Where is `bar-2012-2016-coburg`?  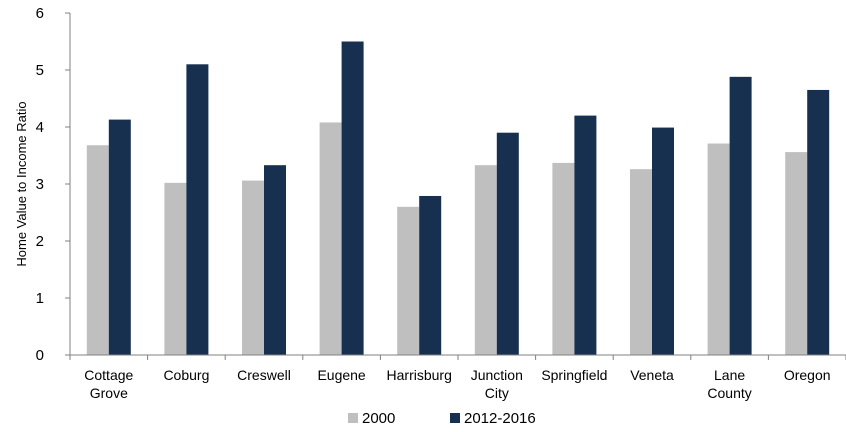 bar-2012-2016-coburg is located at coordinates (197, 210).